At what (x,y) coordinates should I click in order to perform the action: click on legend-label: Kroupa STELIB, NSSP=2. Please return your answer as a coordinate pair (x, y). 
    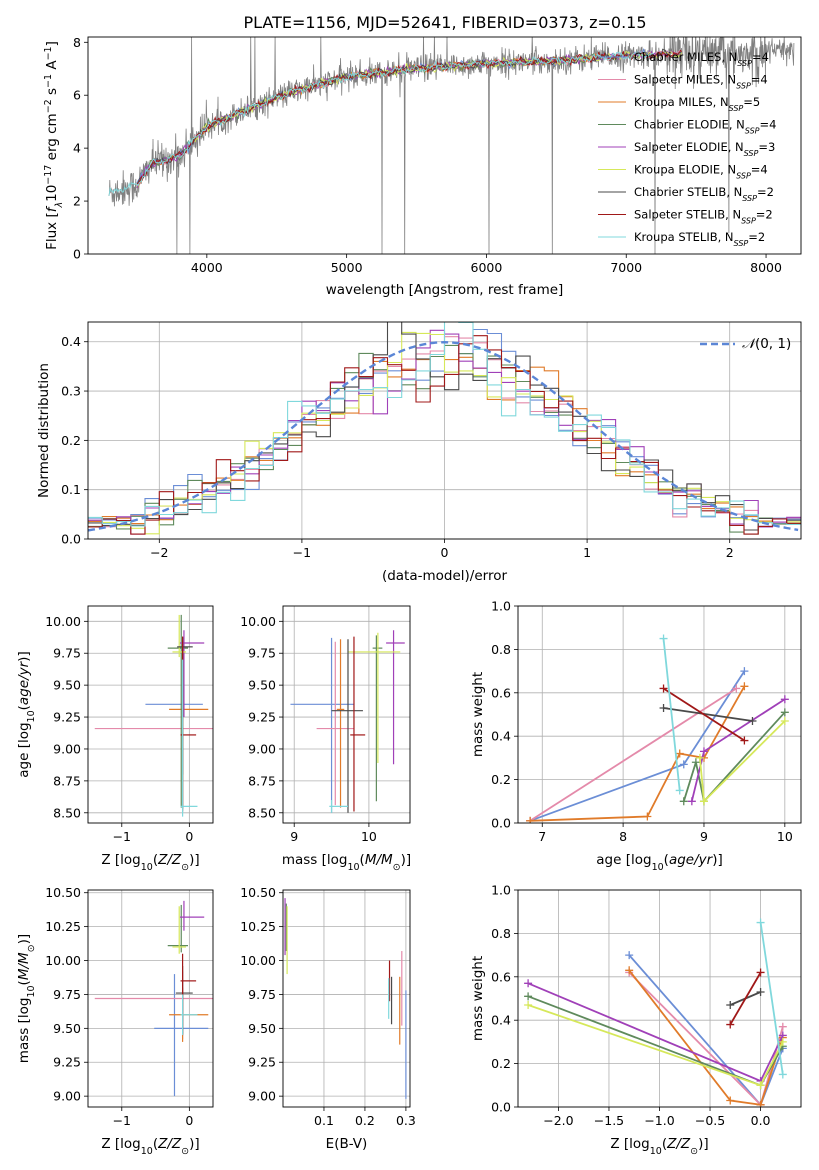
    Looking at the image, I should click on (699, 239).